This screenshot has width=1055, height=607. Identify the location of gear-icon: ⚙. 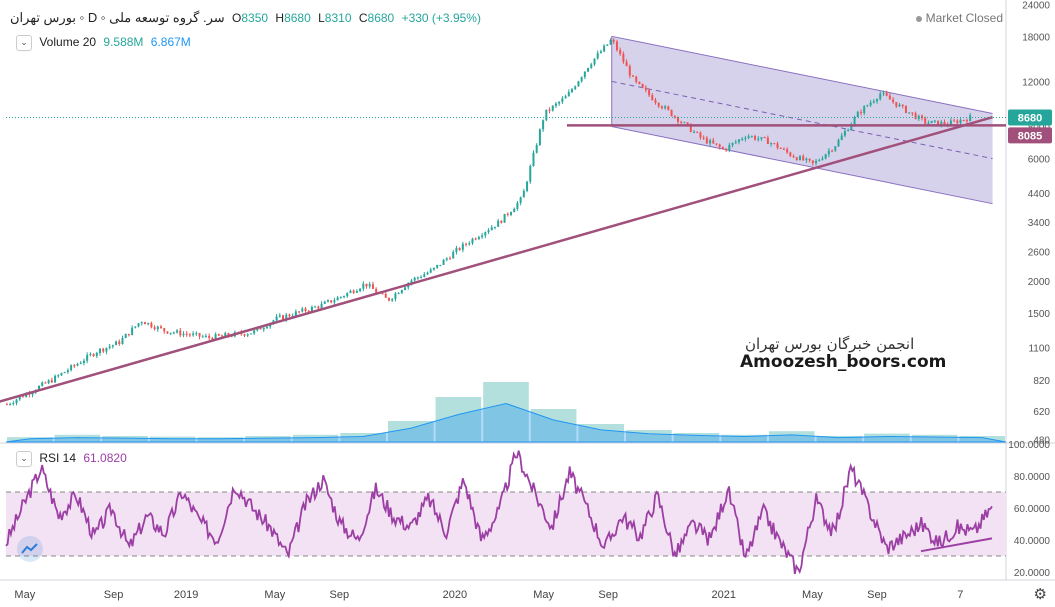
(1040, 594).